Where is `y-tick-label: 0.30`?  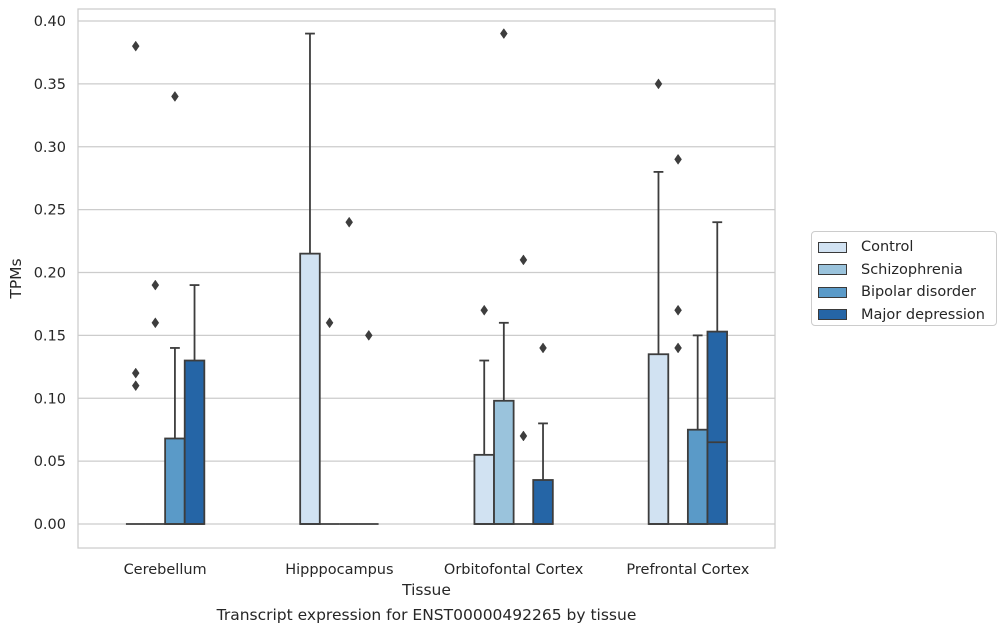
y-tick-label: 0.30 is located at coordinates (50, 148).